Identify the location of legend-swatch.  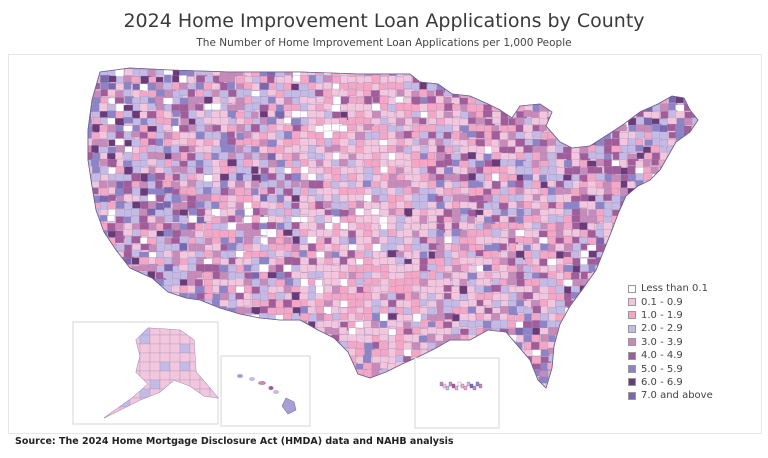
(632, 302).